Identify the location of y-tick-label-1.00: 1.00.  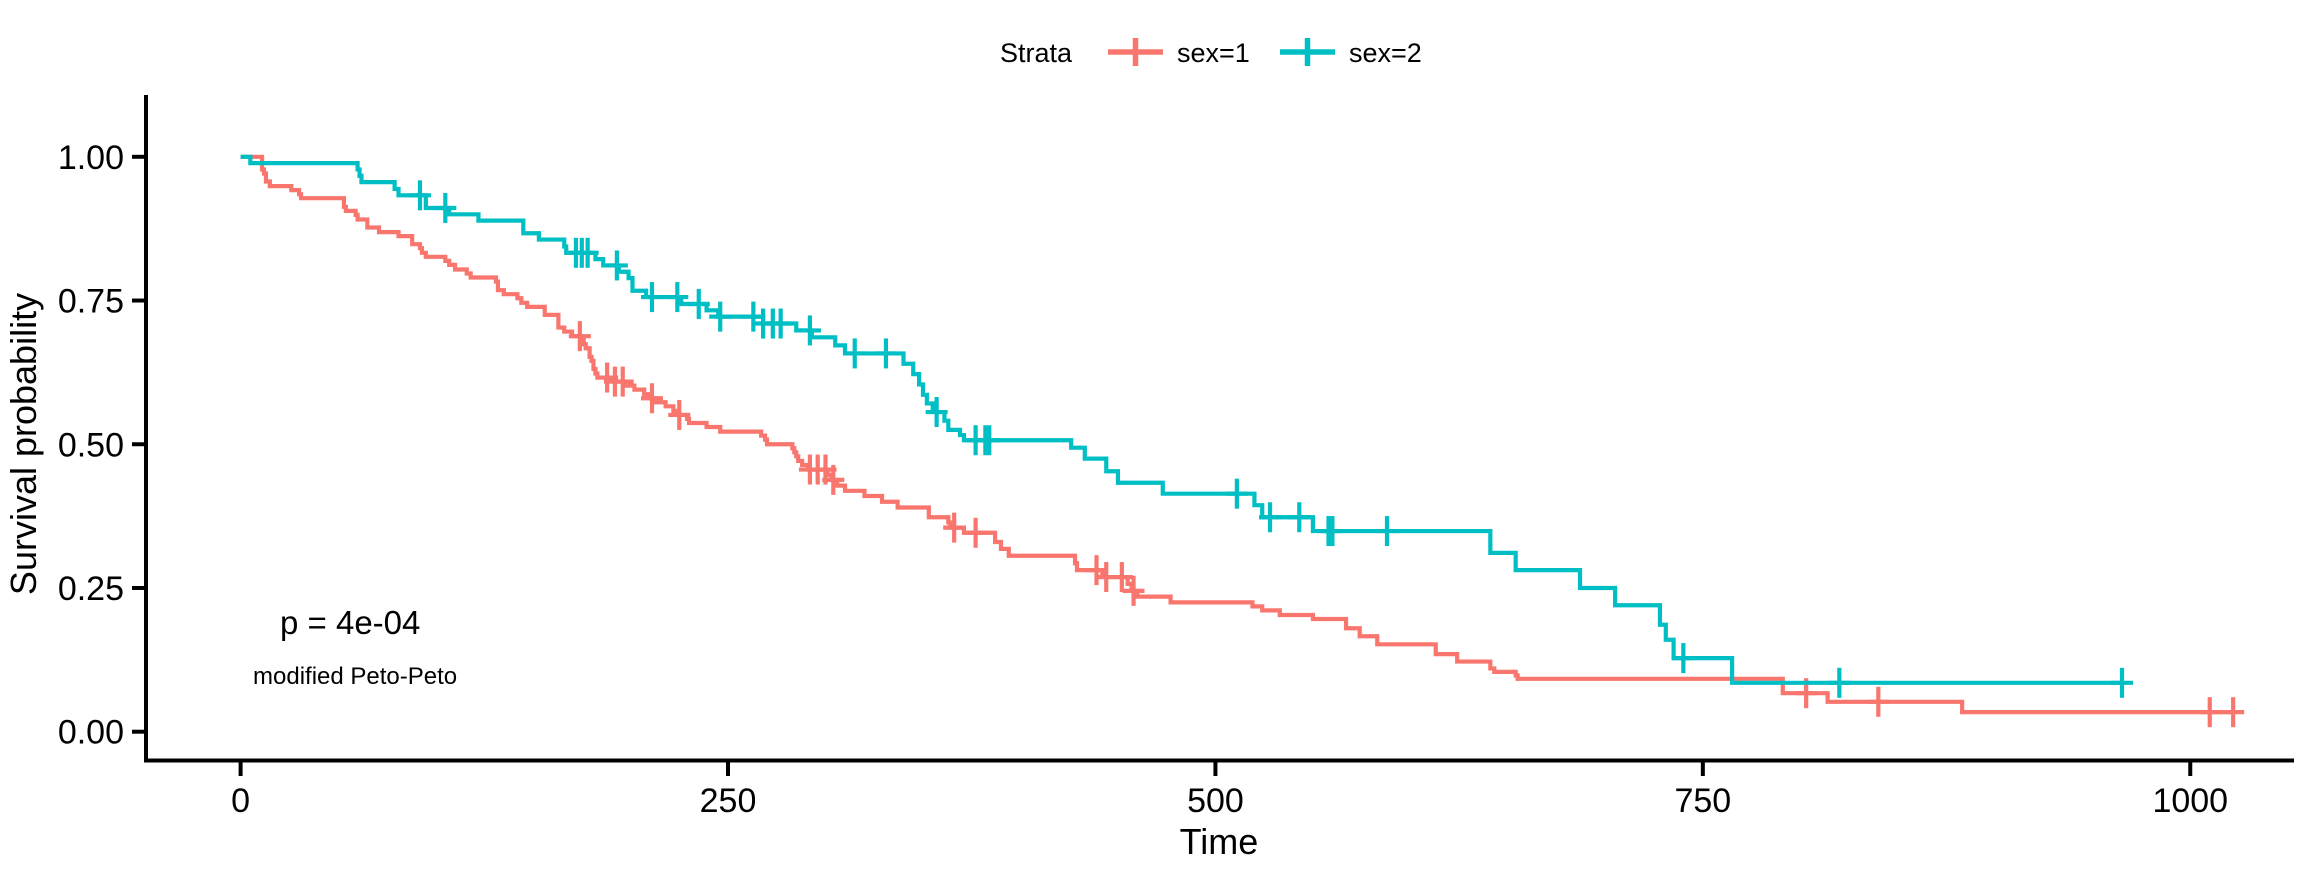
(91, 158).